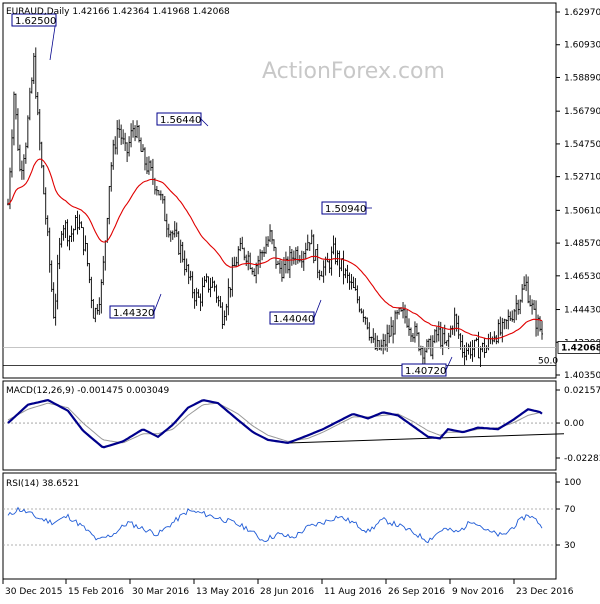 The height and width of the screenshot is (604, 600). Describe the element at coordinates (204, 122) in the screenshot. I see `callout-leader` at that location.